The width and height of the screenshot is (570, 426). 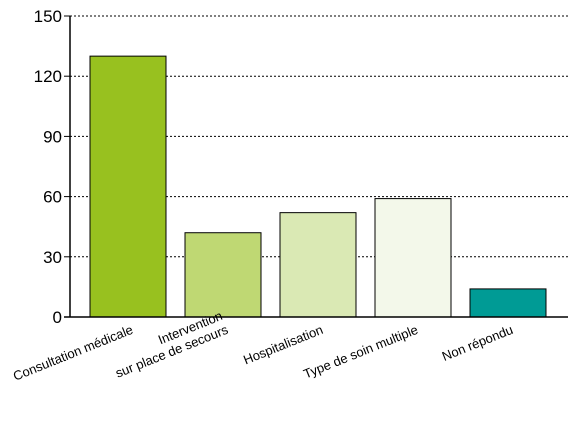 I want to click on x-category-label-line: Non répondu, so click(x=477, y=343).